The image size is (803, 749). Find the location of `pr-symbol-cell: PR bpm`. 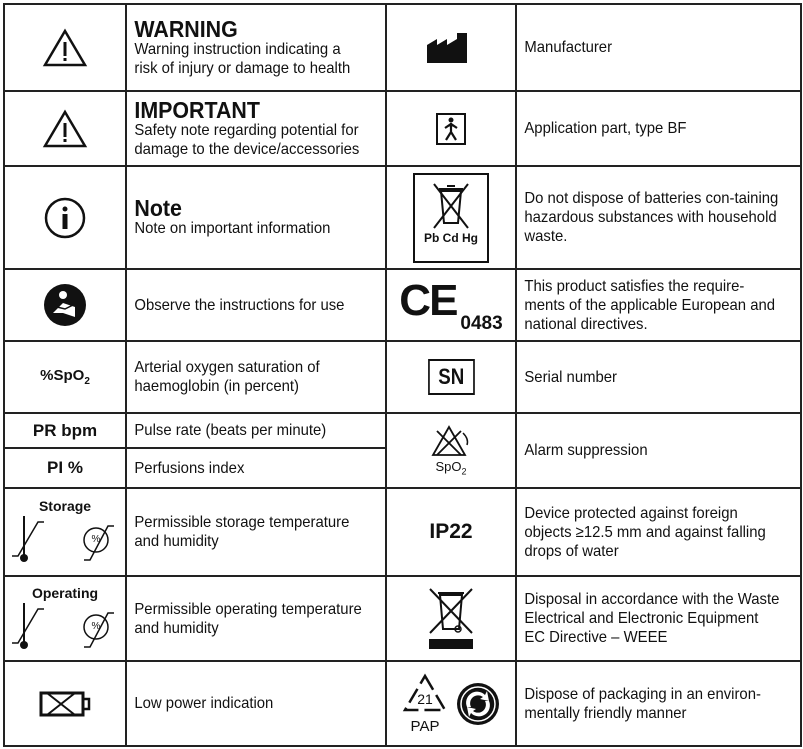

pr-symbol-cell: PR bpm is located at coordinates (65, 430).